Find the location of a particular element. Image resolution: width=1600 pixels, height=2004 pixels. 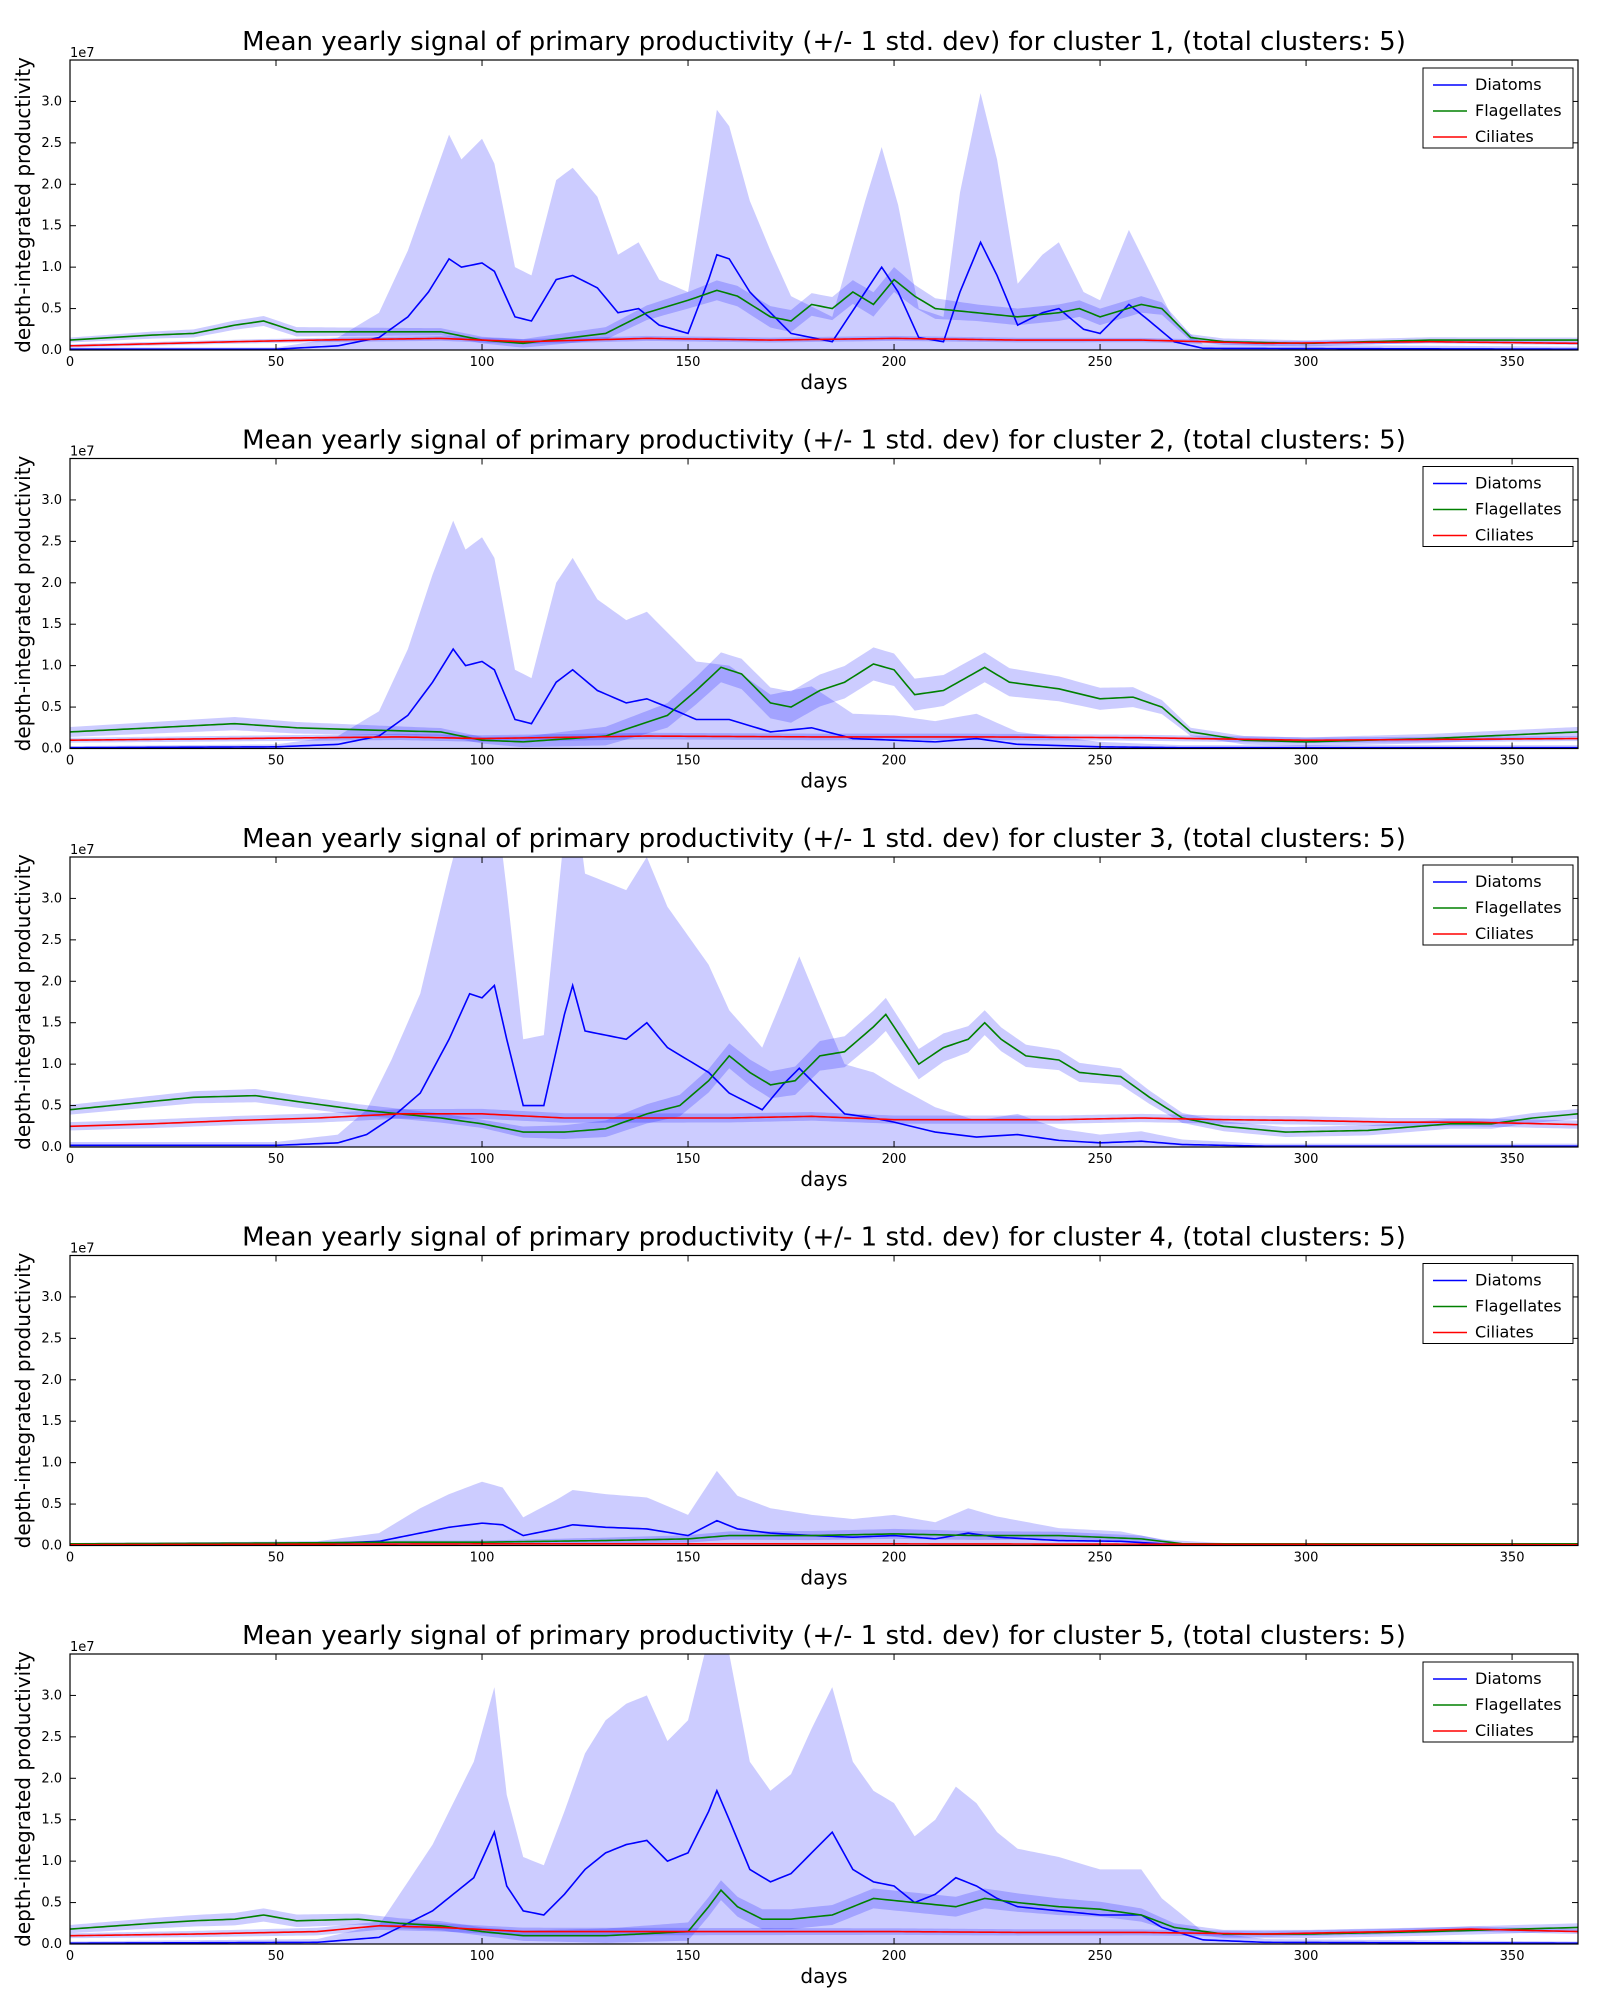

series-line-diatoms is located at coordinates (824, 1064).